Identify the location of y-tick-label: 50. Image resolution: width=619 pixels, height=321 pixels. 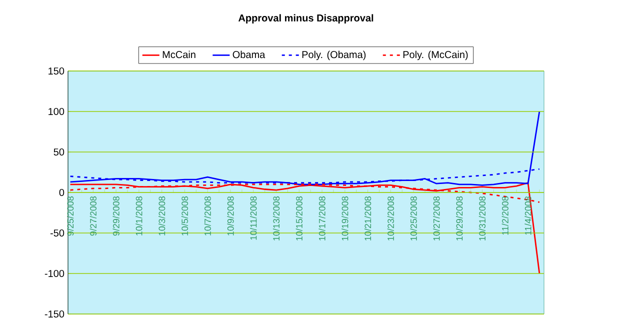
(59, 152).